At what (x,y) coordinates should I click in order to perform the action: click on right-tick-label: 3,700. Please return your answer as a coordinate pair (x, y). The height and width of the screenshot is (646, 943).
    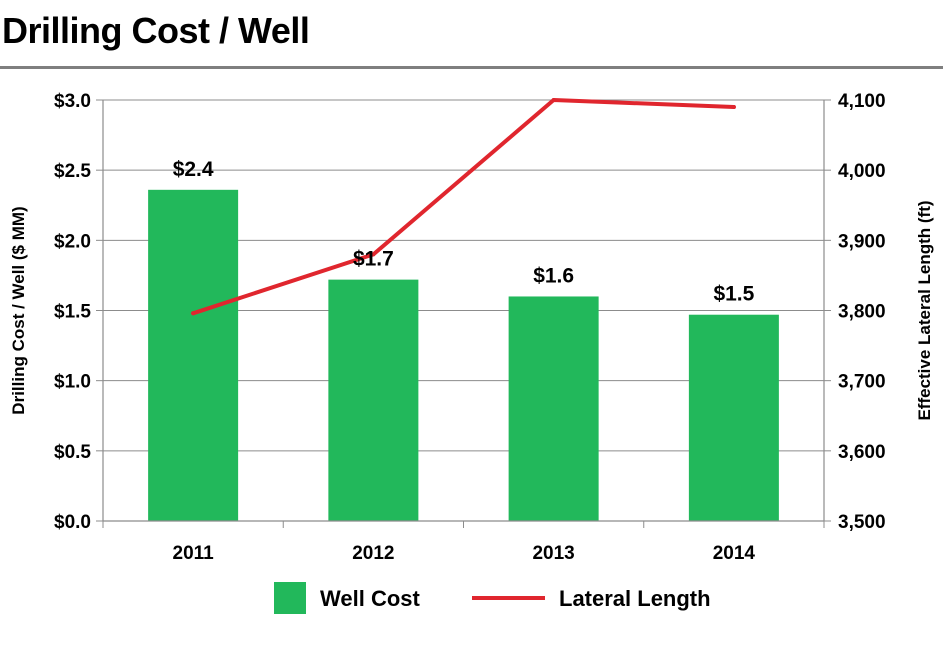
    Looking at the image, I should click on (862, 382).